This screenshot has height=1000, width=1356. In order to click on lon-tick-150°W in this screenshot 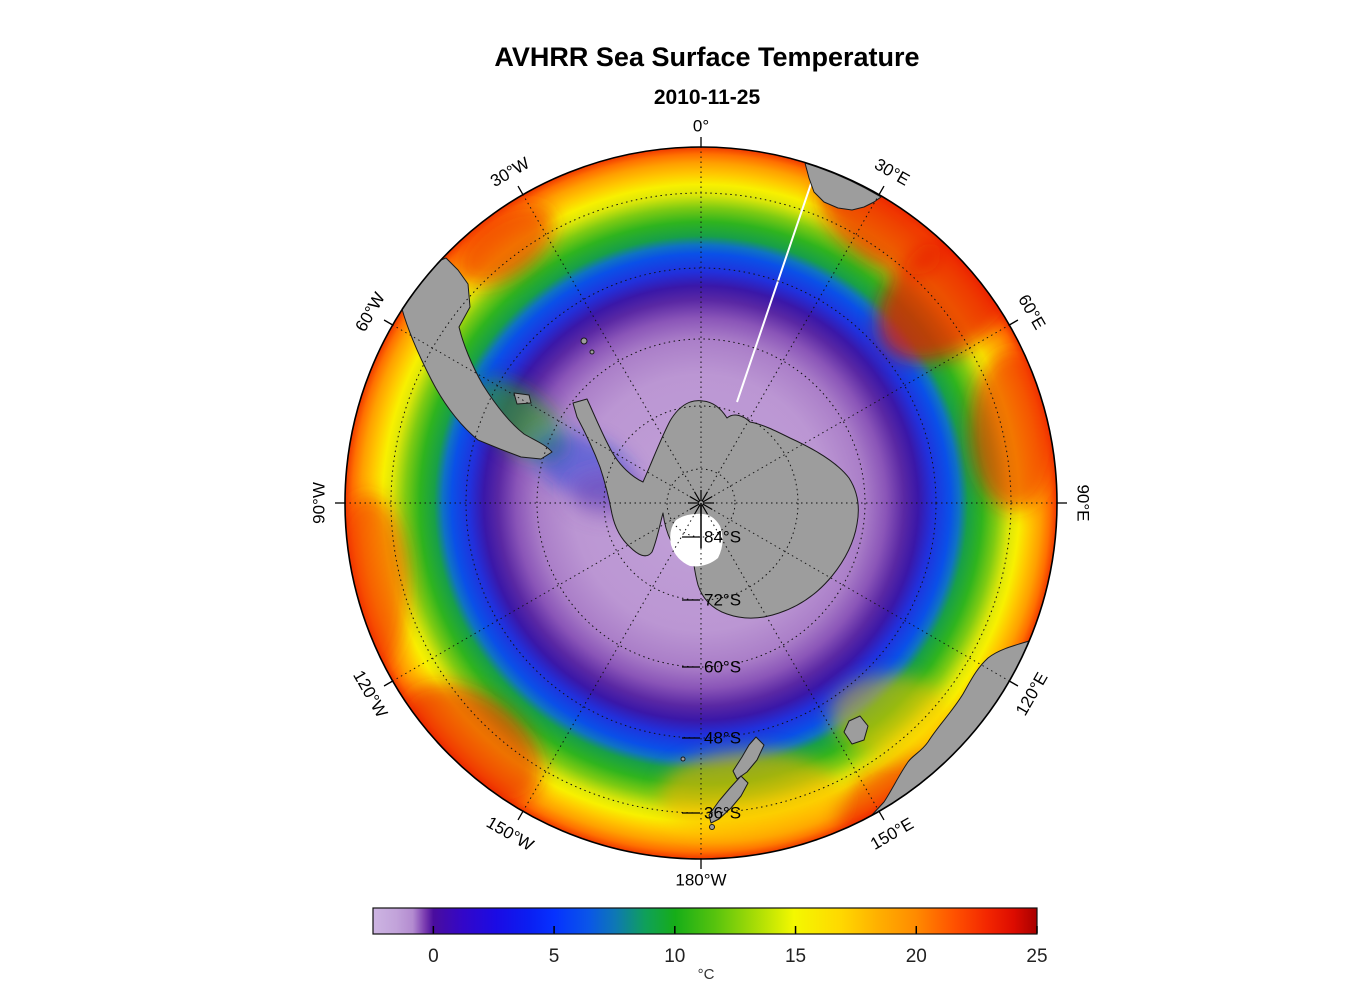, I will do `click(520, 815)`.